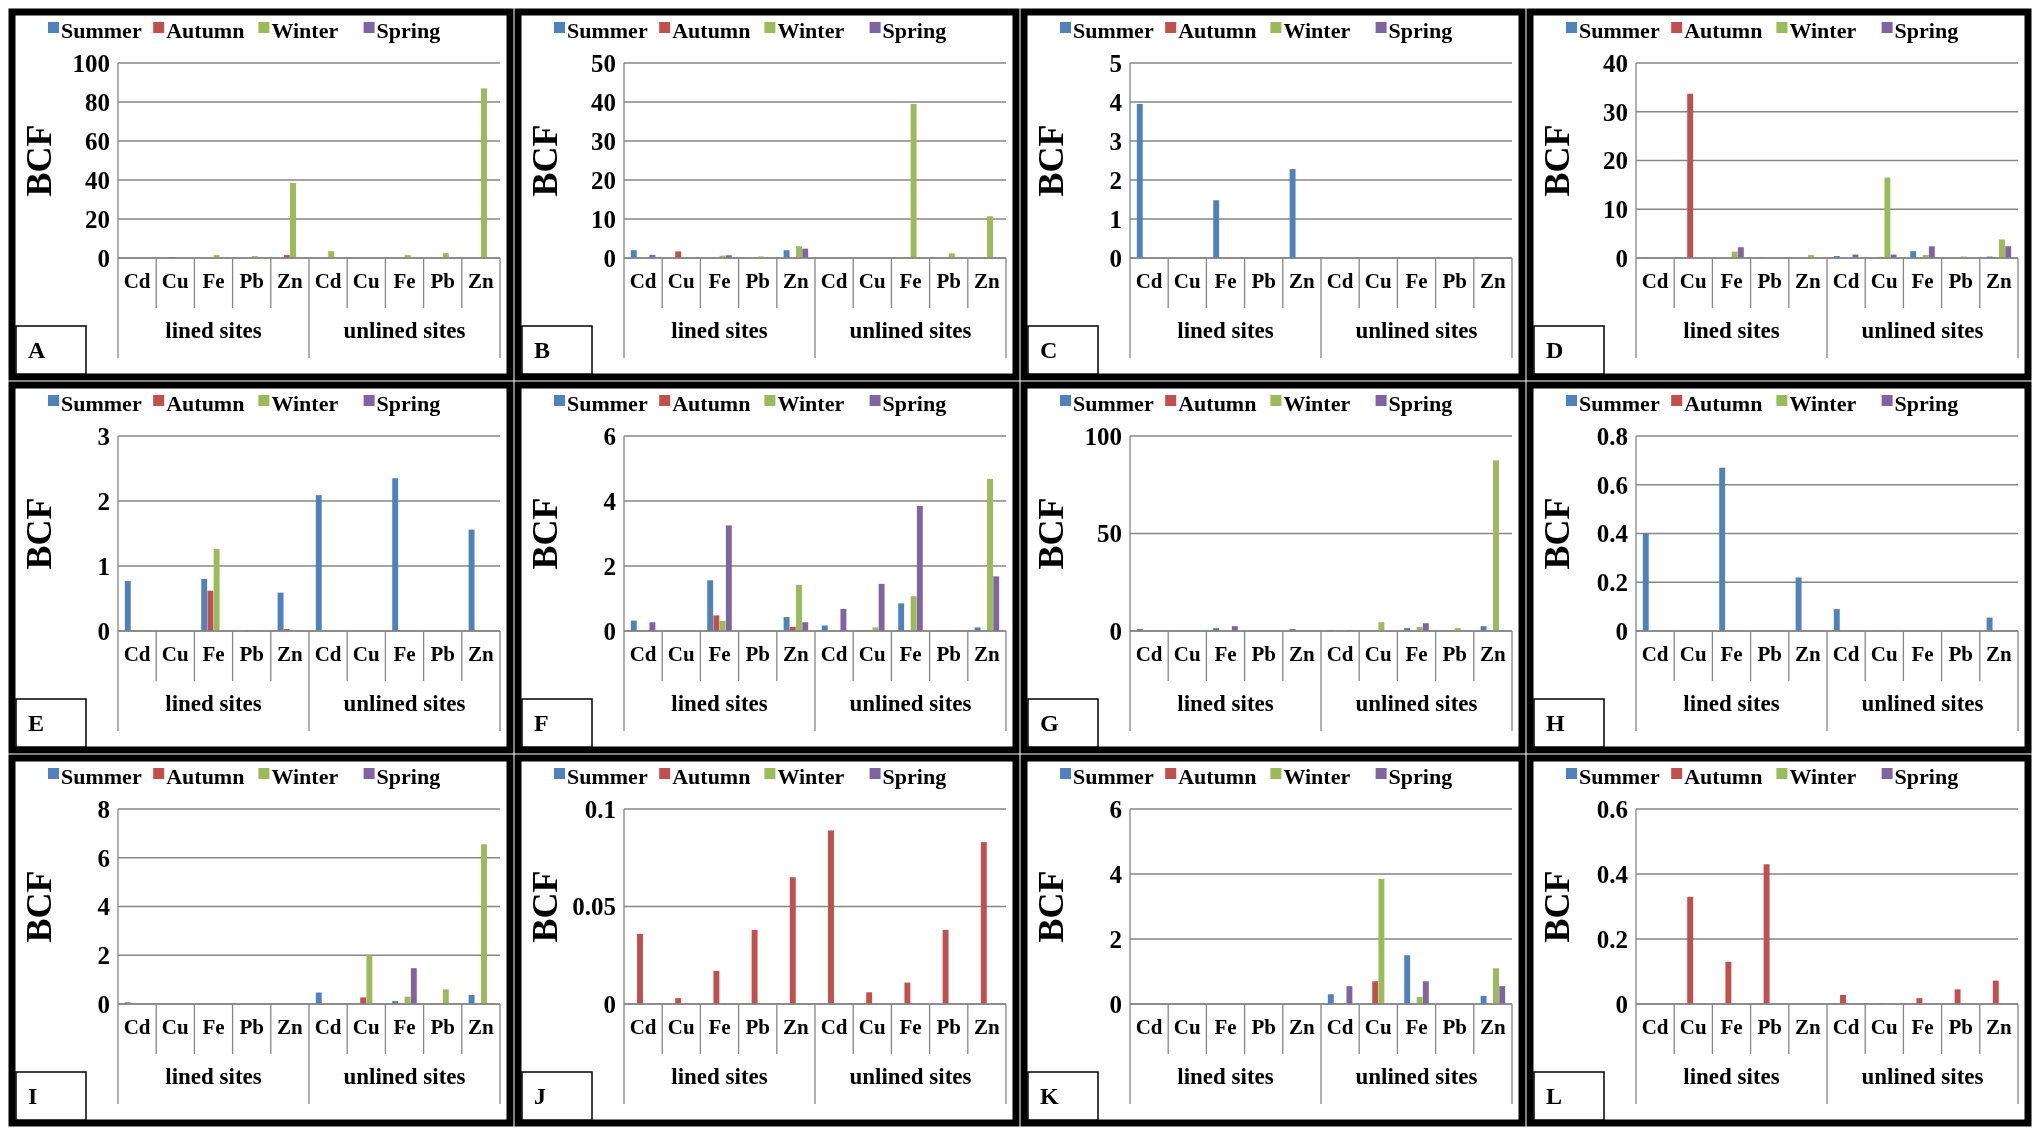 The image size is (2041, 1137). I want to click on y-tick-label: 5, so click(1115, 63).